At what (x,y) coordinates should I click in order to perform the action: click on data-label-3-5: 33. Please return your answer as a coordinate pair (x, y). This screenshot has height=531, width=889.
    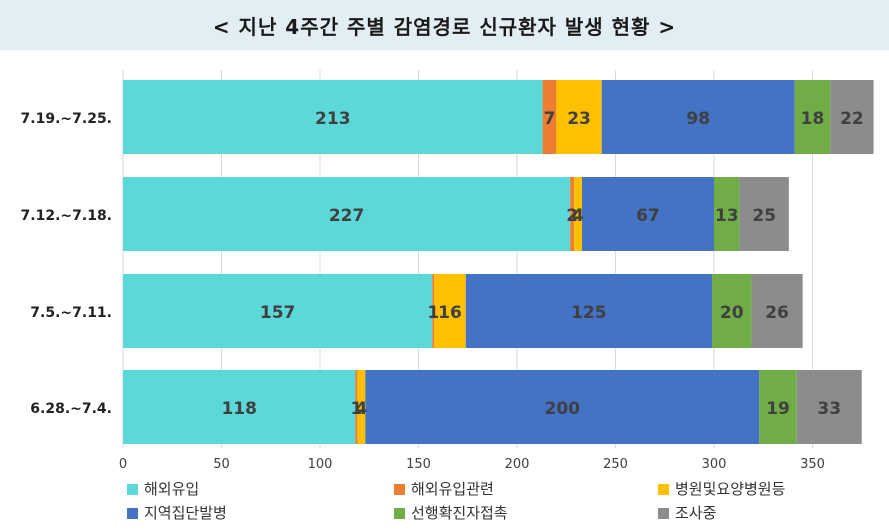
    Looking at the image, I should click on (829, 409).